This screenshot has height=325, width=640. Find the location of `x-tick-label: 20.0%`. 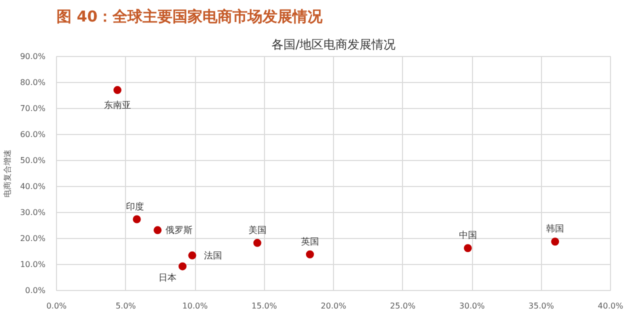

x-tick-label: 20.0% is located at coordinates (333, 306).